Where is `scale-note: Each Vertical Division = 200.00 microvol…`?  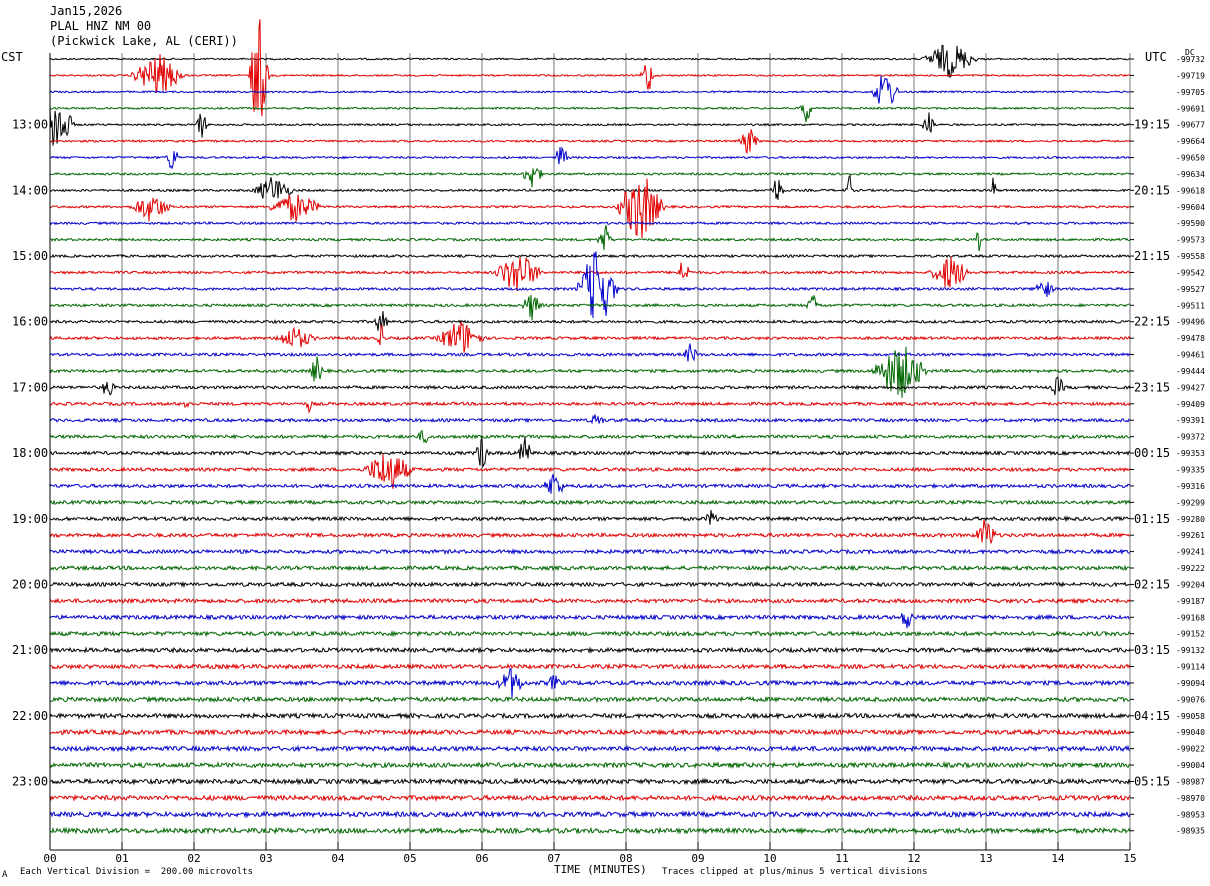 scale-note: Each Vertical Division = 200.00 microvol… is located at coordinates (136, 872).